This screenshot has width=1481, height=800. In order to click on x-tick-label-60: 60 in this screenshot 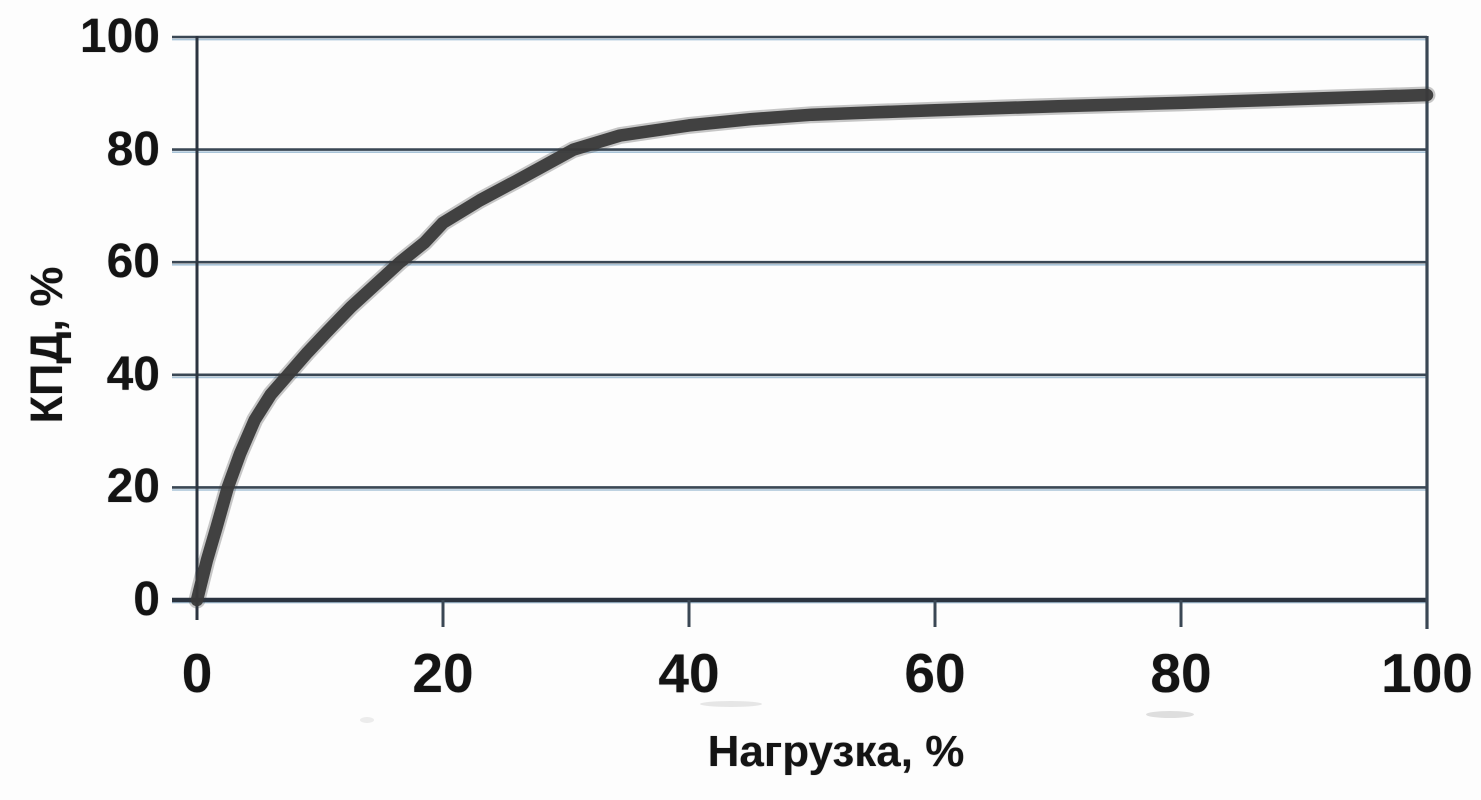, I will do `click(935, 673)`.